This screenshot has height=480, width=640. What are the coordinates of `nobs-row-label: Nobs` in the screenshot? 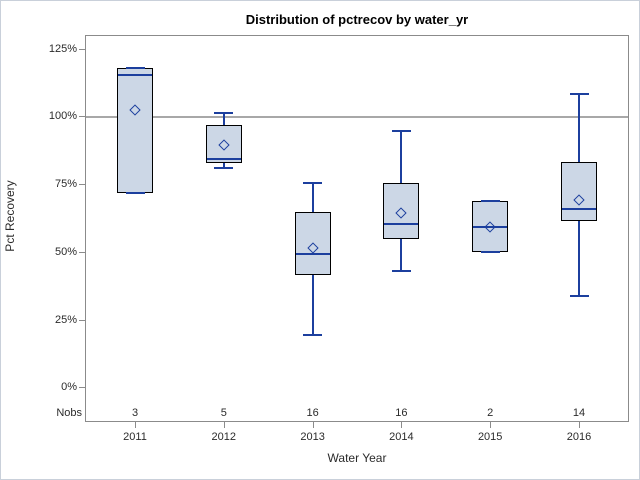 It's located at (69, 413).